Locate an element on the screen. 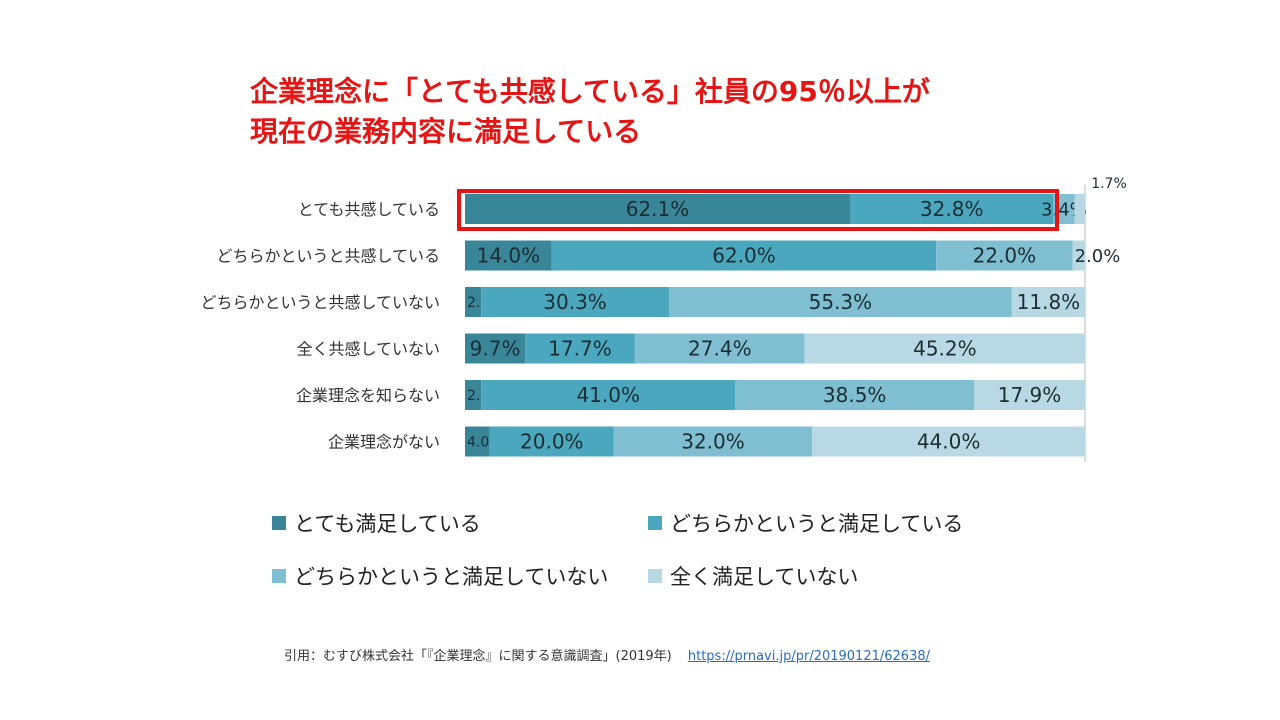  legend-label-somewhat-satisfied: どちらかというと満足している is located at coordinates (817, 524).